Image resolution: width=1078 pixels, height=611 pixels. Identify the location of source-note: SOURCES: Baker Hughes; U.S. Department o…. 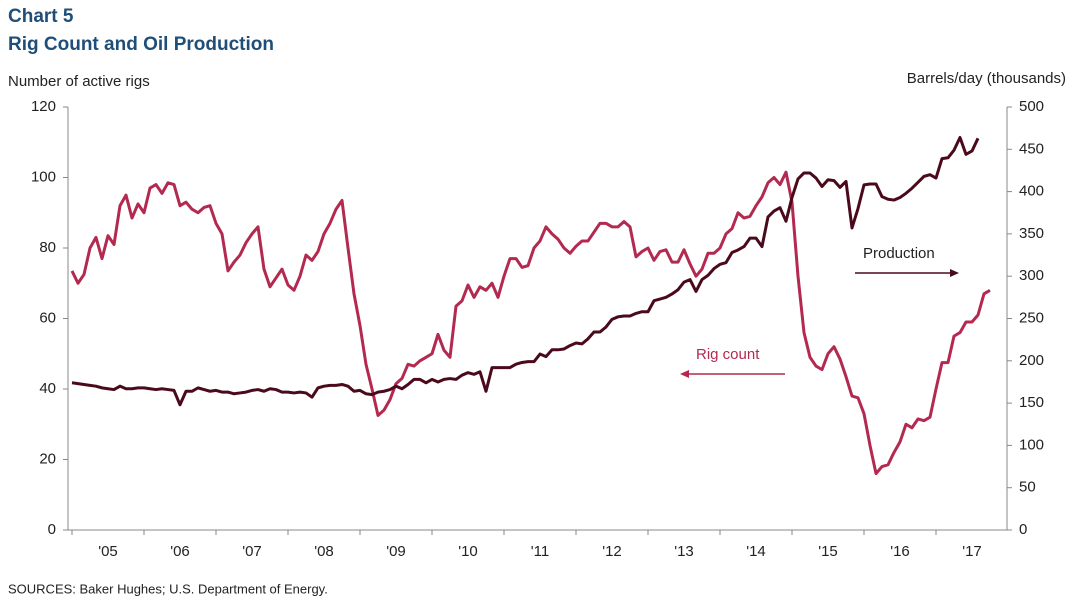
(168, 588).